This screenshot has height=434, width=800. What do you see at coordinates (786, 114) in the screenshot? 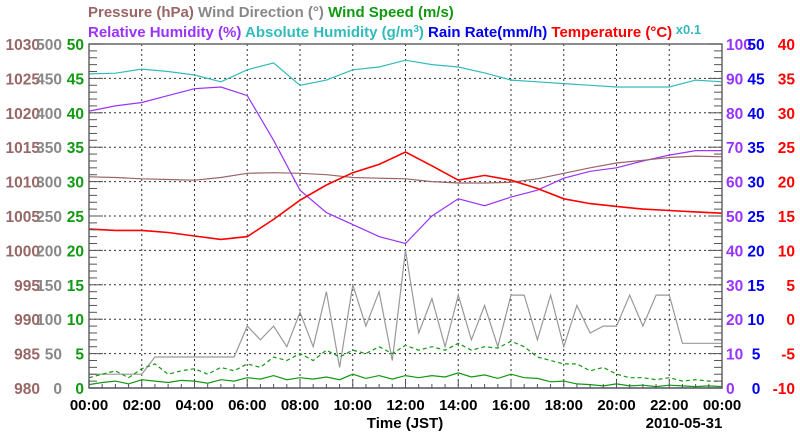
I see `temperature-tick-label: 30` at bounding box center [786, 114].